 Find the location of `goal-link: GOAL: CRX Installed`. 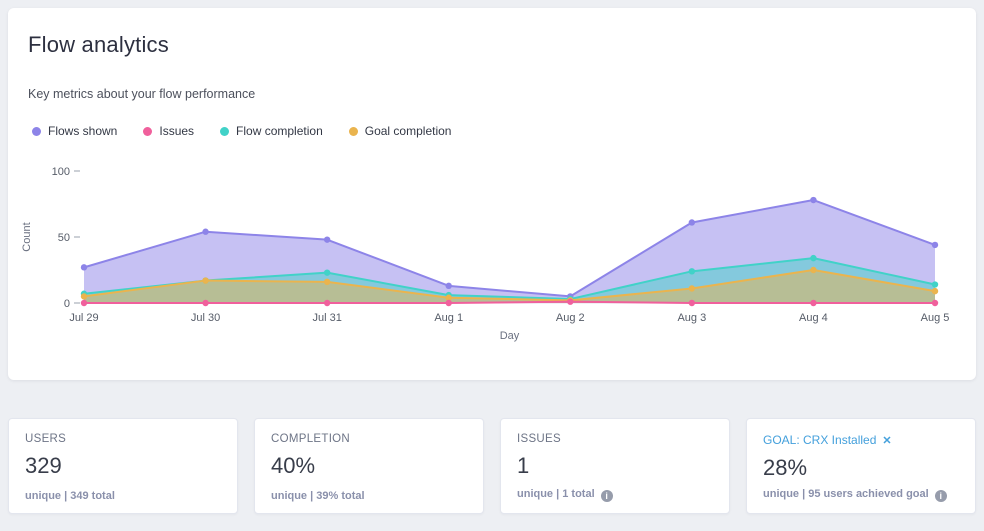

goal-link: GOAL: CRX Installed is located at coordinates (820, 440).